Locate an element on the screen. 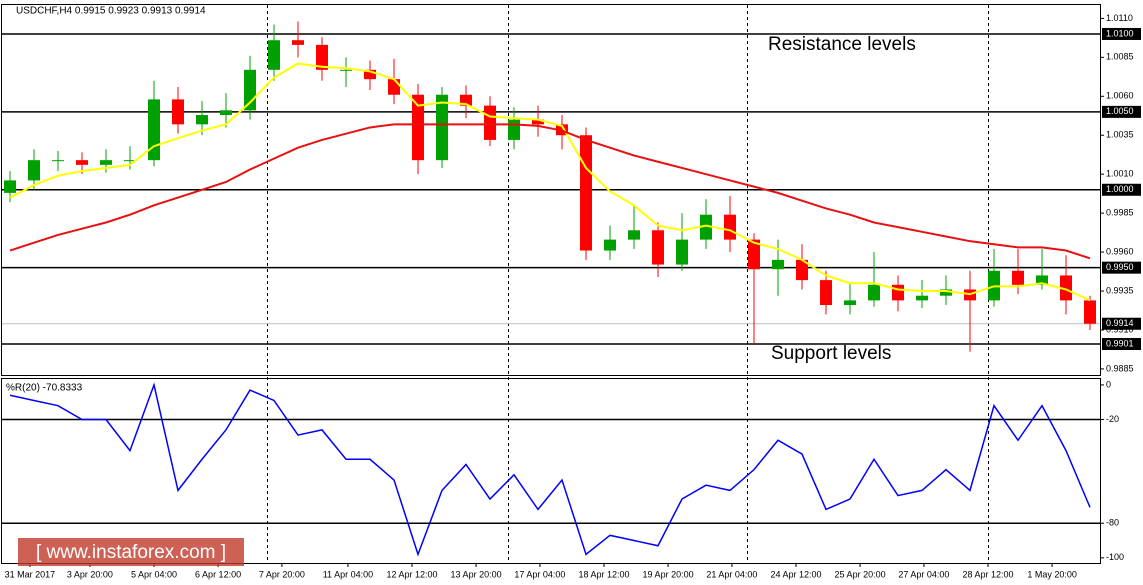  indicator-title: %R(20) -70.8333 is located at coordinates (44, 388).